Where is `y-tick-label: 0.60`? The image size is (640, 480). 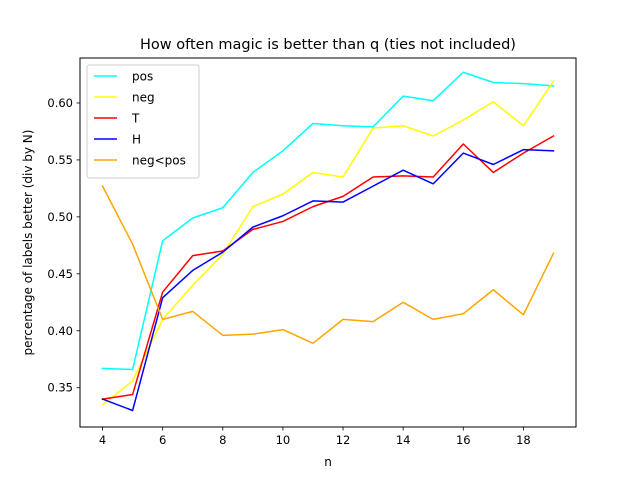
y-tick-label: 0.60 is located at coordinates (60, 103).